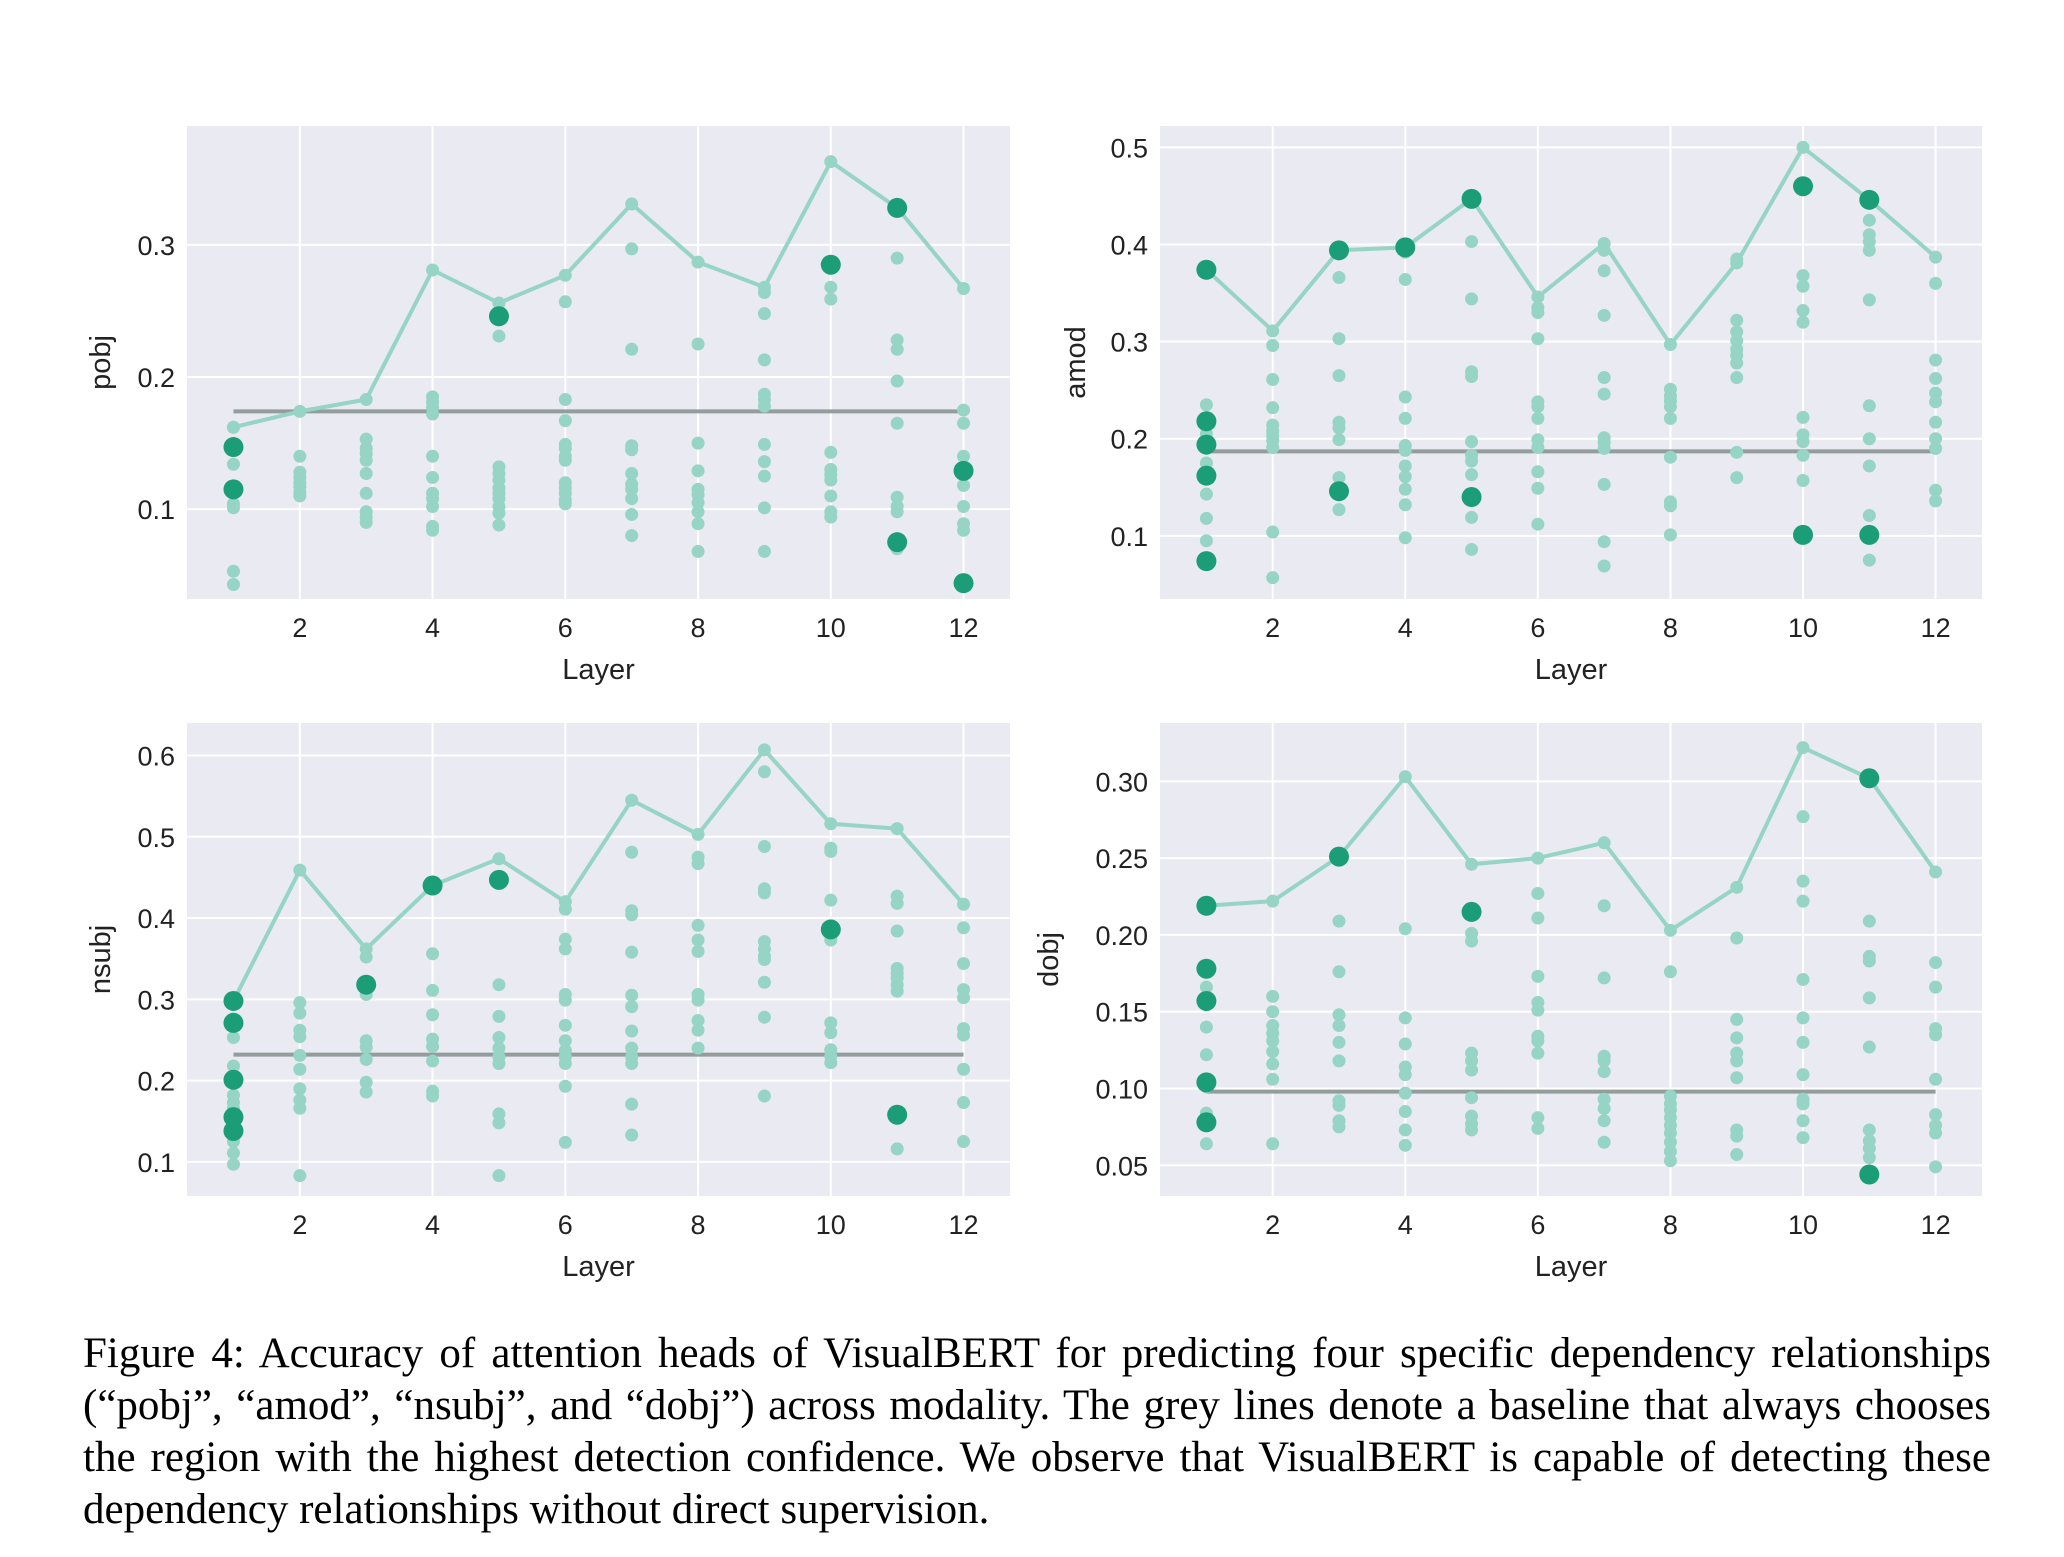 The width and height of the screenshot is (2064, 1557). What do you see at coordinates (156, 838) in the screenshot?
I see `y-tick-label: 0.5` at bounding box center [156, 838].